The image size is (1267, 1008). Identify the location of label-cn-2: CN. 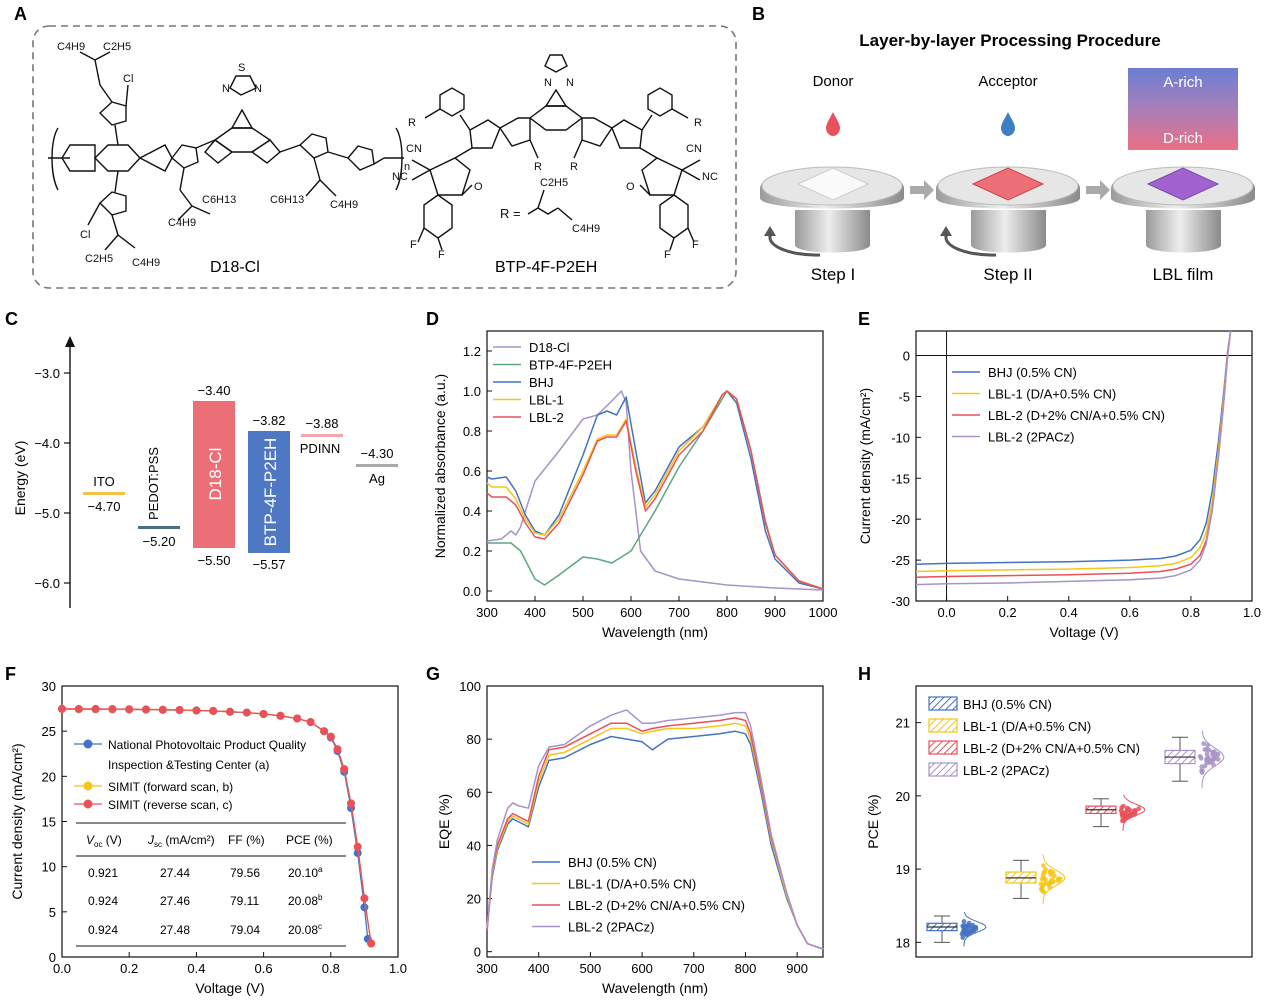
(694, 149).